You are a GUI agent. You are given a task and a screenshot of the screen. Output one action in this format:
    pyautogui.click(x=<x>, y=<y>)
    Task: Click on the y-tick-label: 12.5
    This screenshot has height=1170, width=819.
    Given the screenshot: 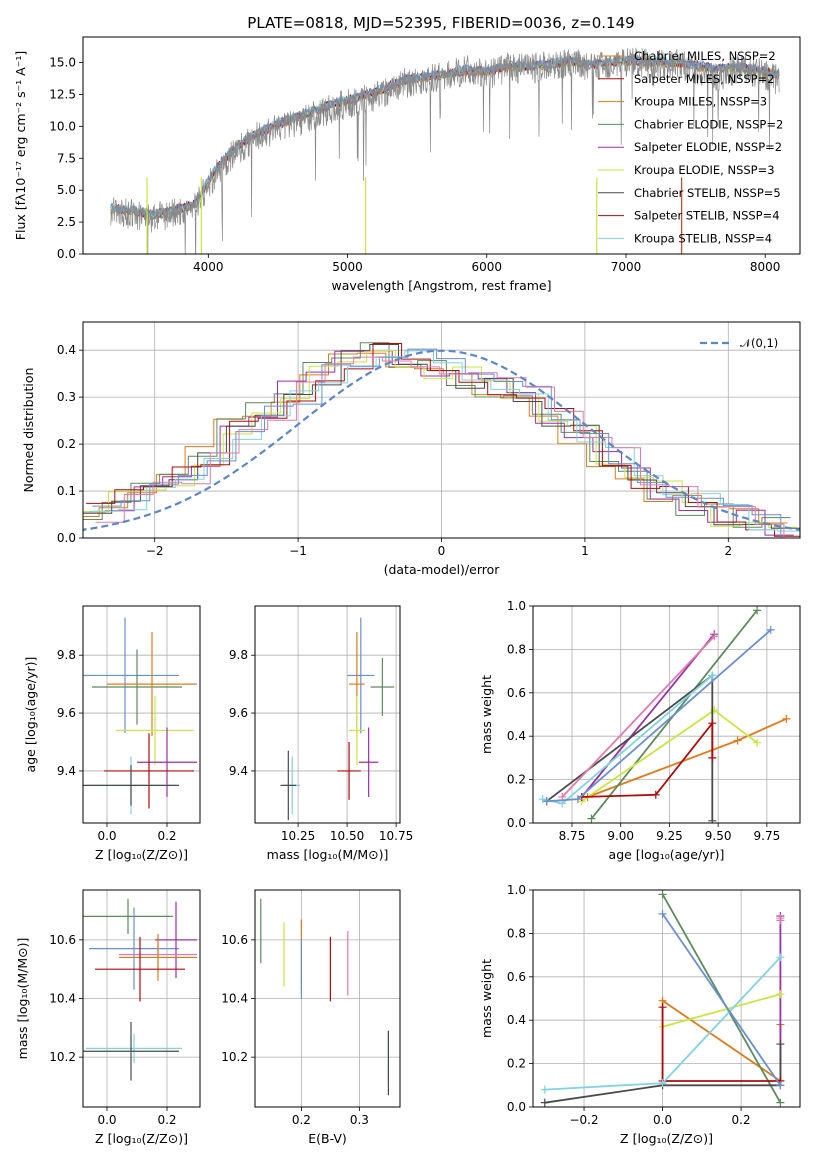 What is the action you would take?
    pyautogui.click(x=62, y=94)
    